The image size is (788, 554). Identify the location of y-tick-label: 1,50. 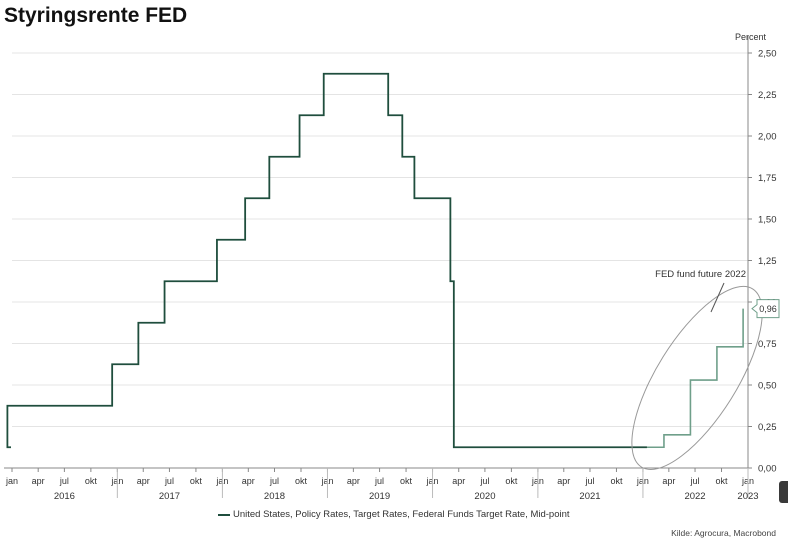
(767, 220).